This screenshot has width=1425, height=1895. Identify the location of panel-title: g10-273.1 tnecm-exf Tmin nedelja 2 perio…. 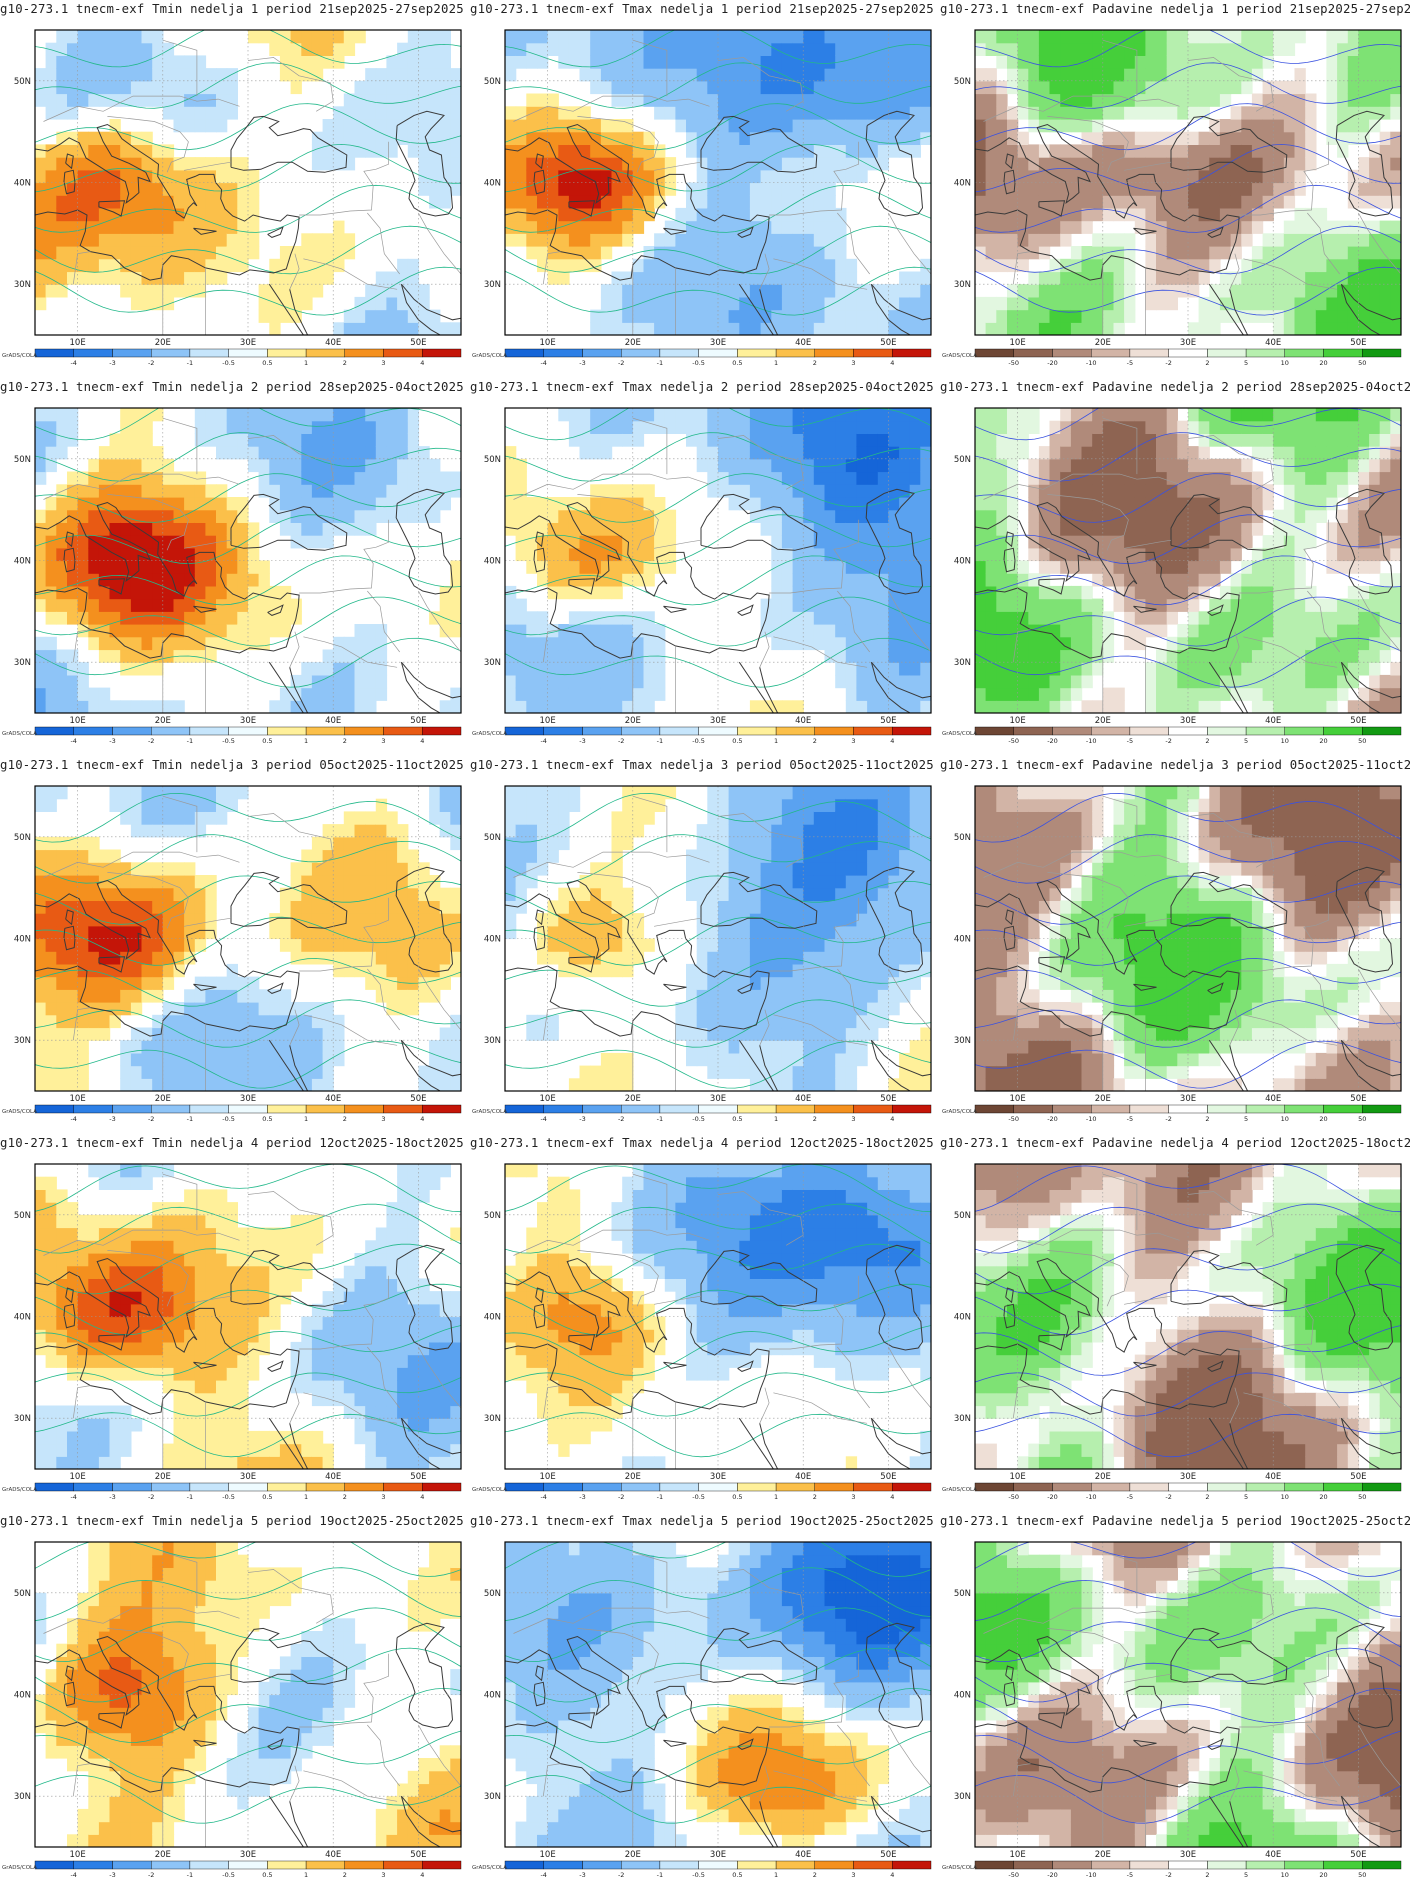
(232, 387).